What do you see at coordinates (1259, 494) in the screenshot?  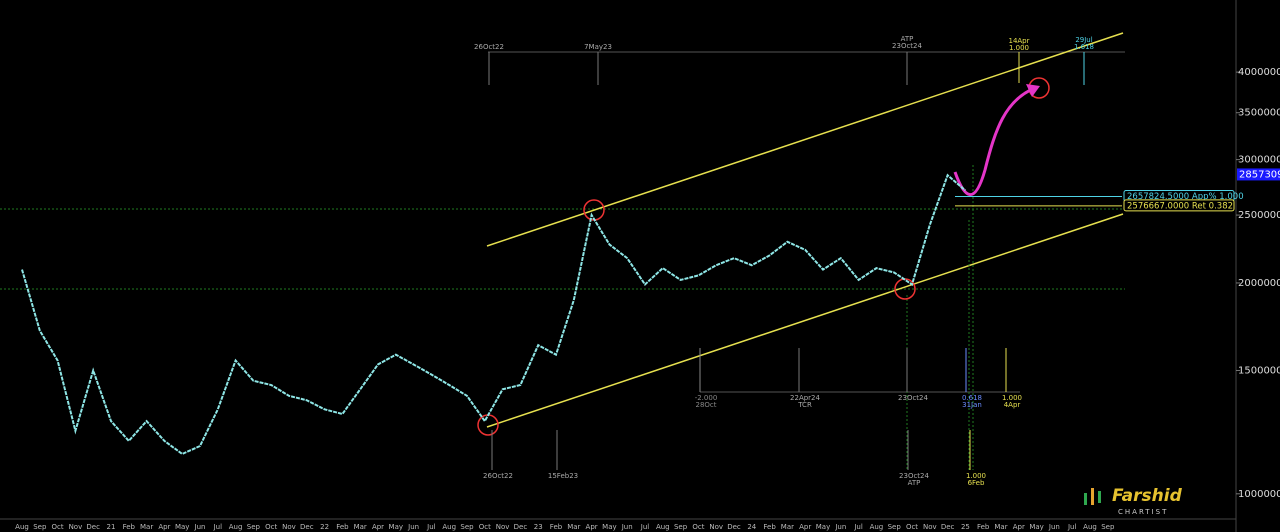 I see `y-tick-label: 1000000.0` at bounding box center [1259, 494].